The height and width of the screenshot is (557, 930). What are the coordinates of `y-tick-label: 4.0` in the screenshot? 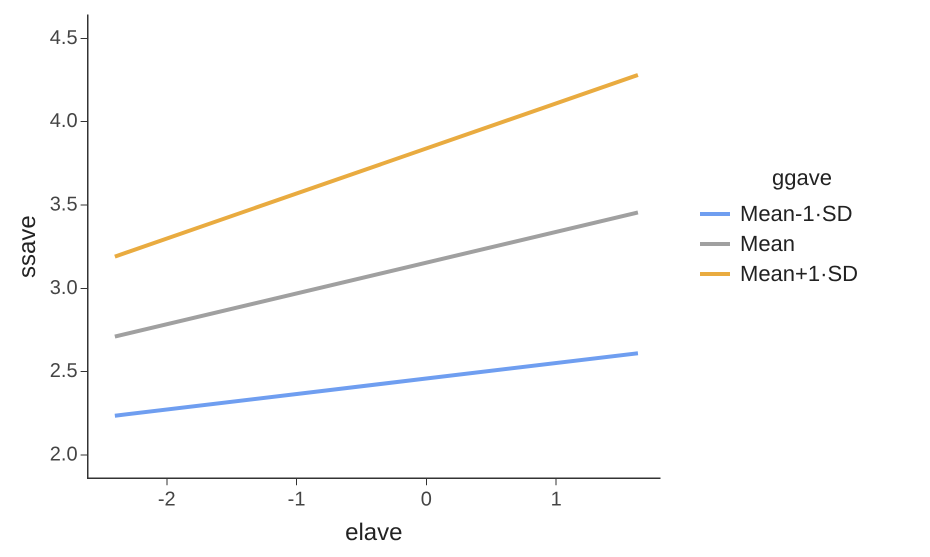 It's located at (64, 121).